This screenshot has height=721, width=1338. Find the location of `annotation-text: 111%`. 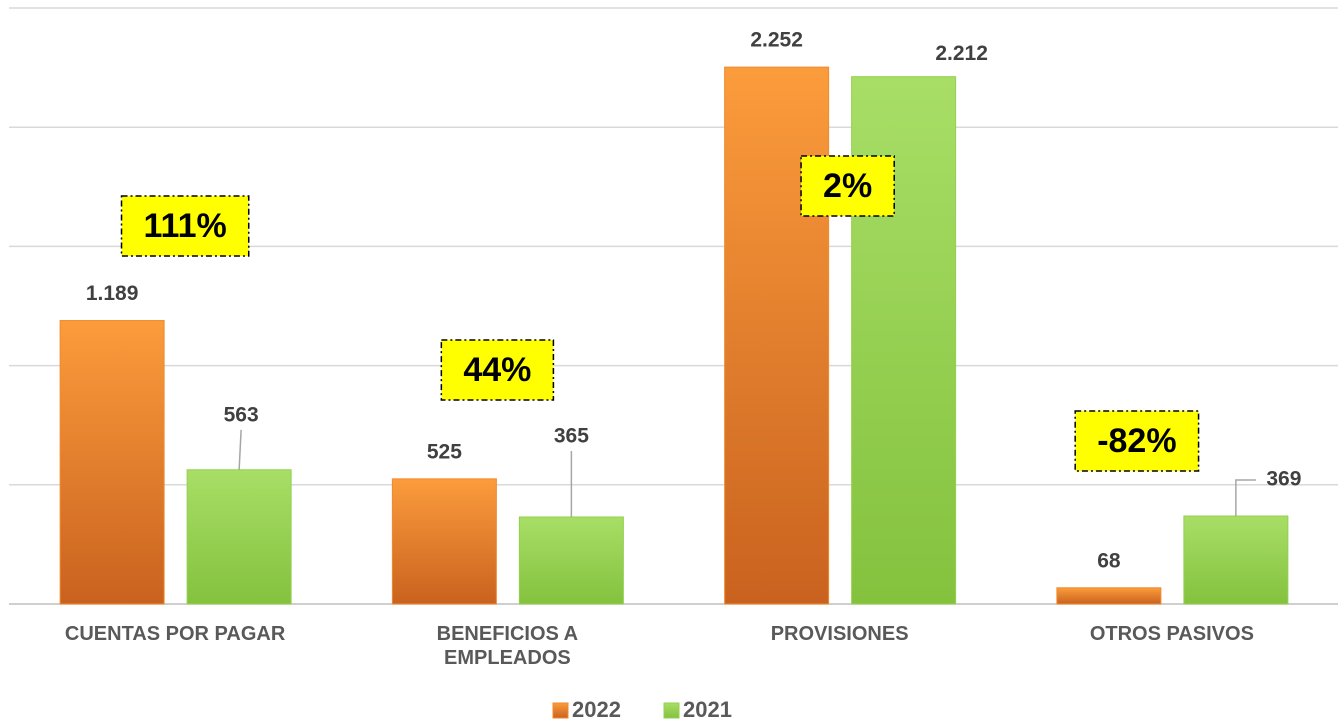

annotation-text: 111% is located at coordinates (185, 226).